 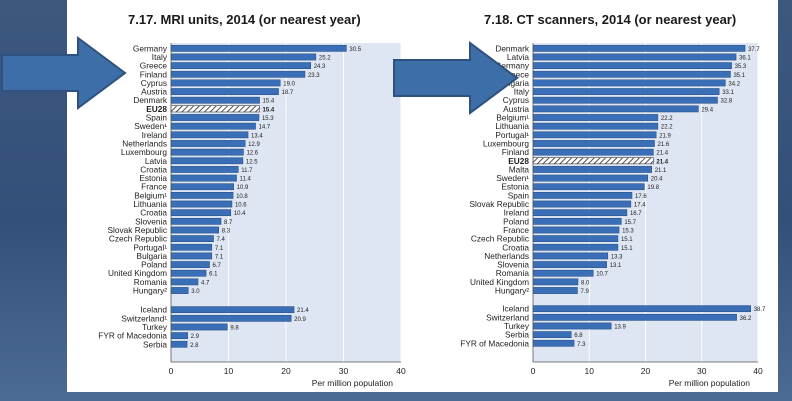 What do you see at coordinates (219, 249) in the screenshot?
I see `mri-value-label: 7.1` at bounding box center [219, 249].